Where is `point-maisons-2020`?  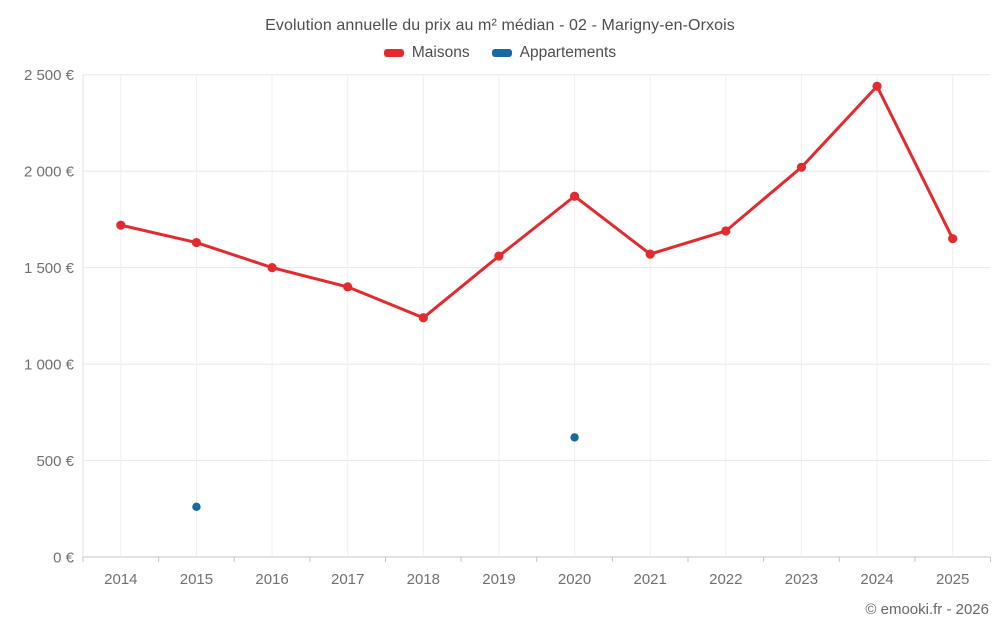
point-maisons-2020 is located at coordinates (574, 196).